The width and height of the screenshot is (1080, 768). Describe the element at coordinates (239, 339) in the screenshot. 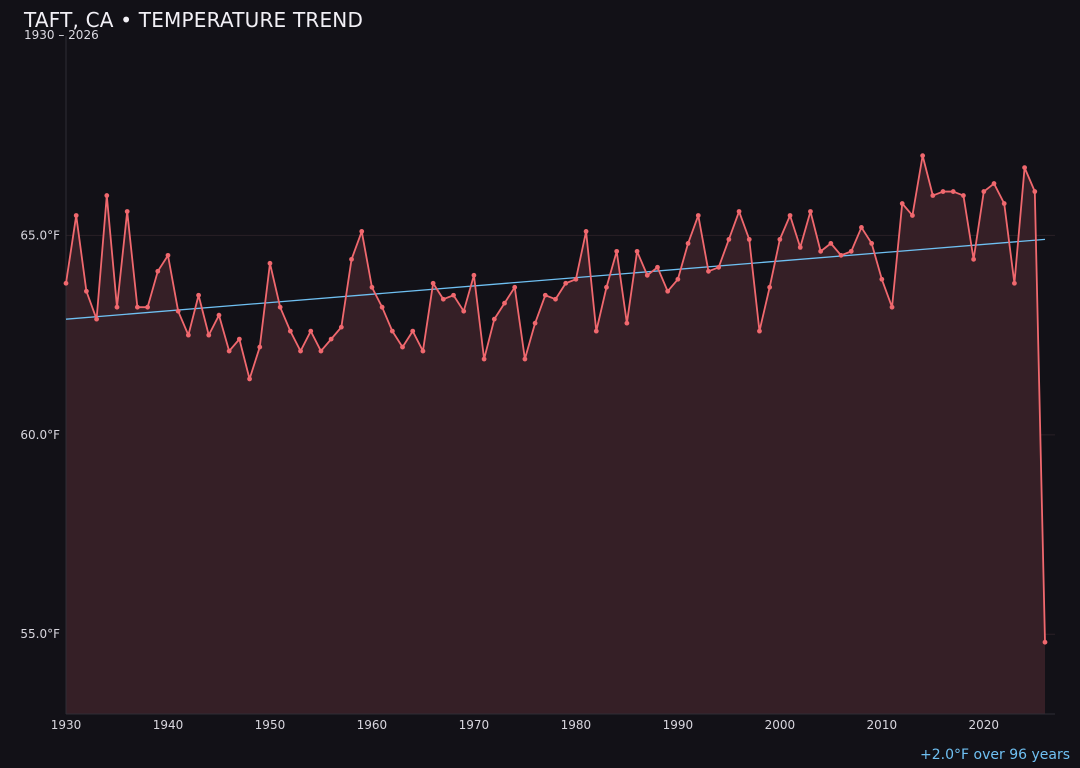

I see `data-point-1947` at that location.